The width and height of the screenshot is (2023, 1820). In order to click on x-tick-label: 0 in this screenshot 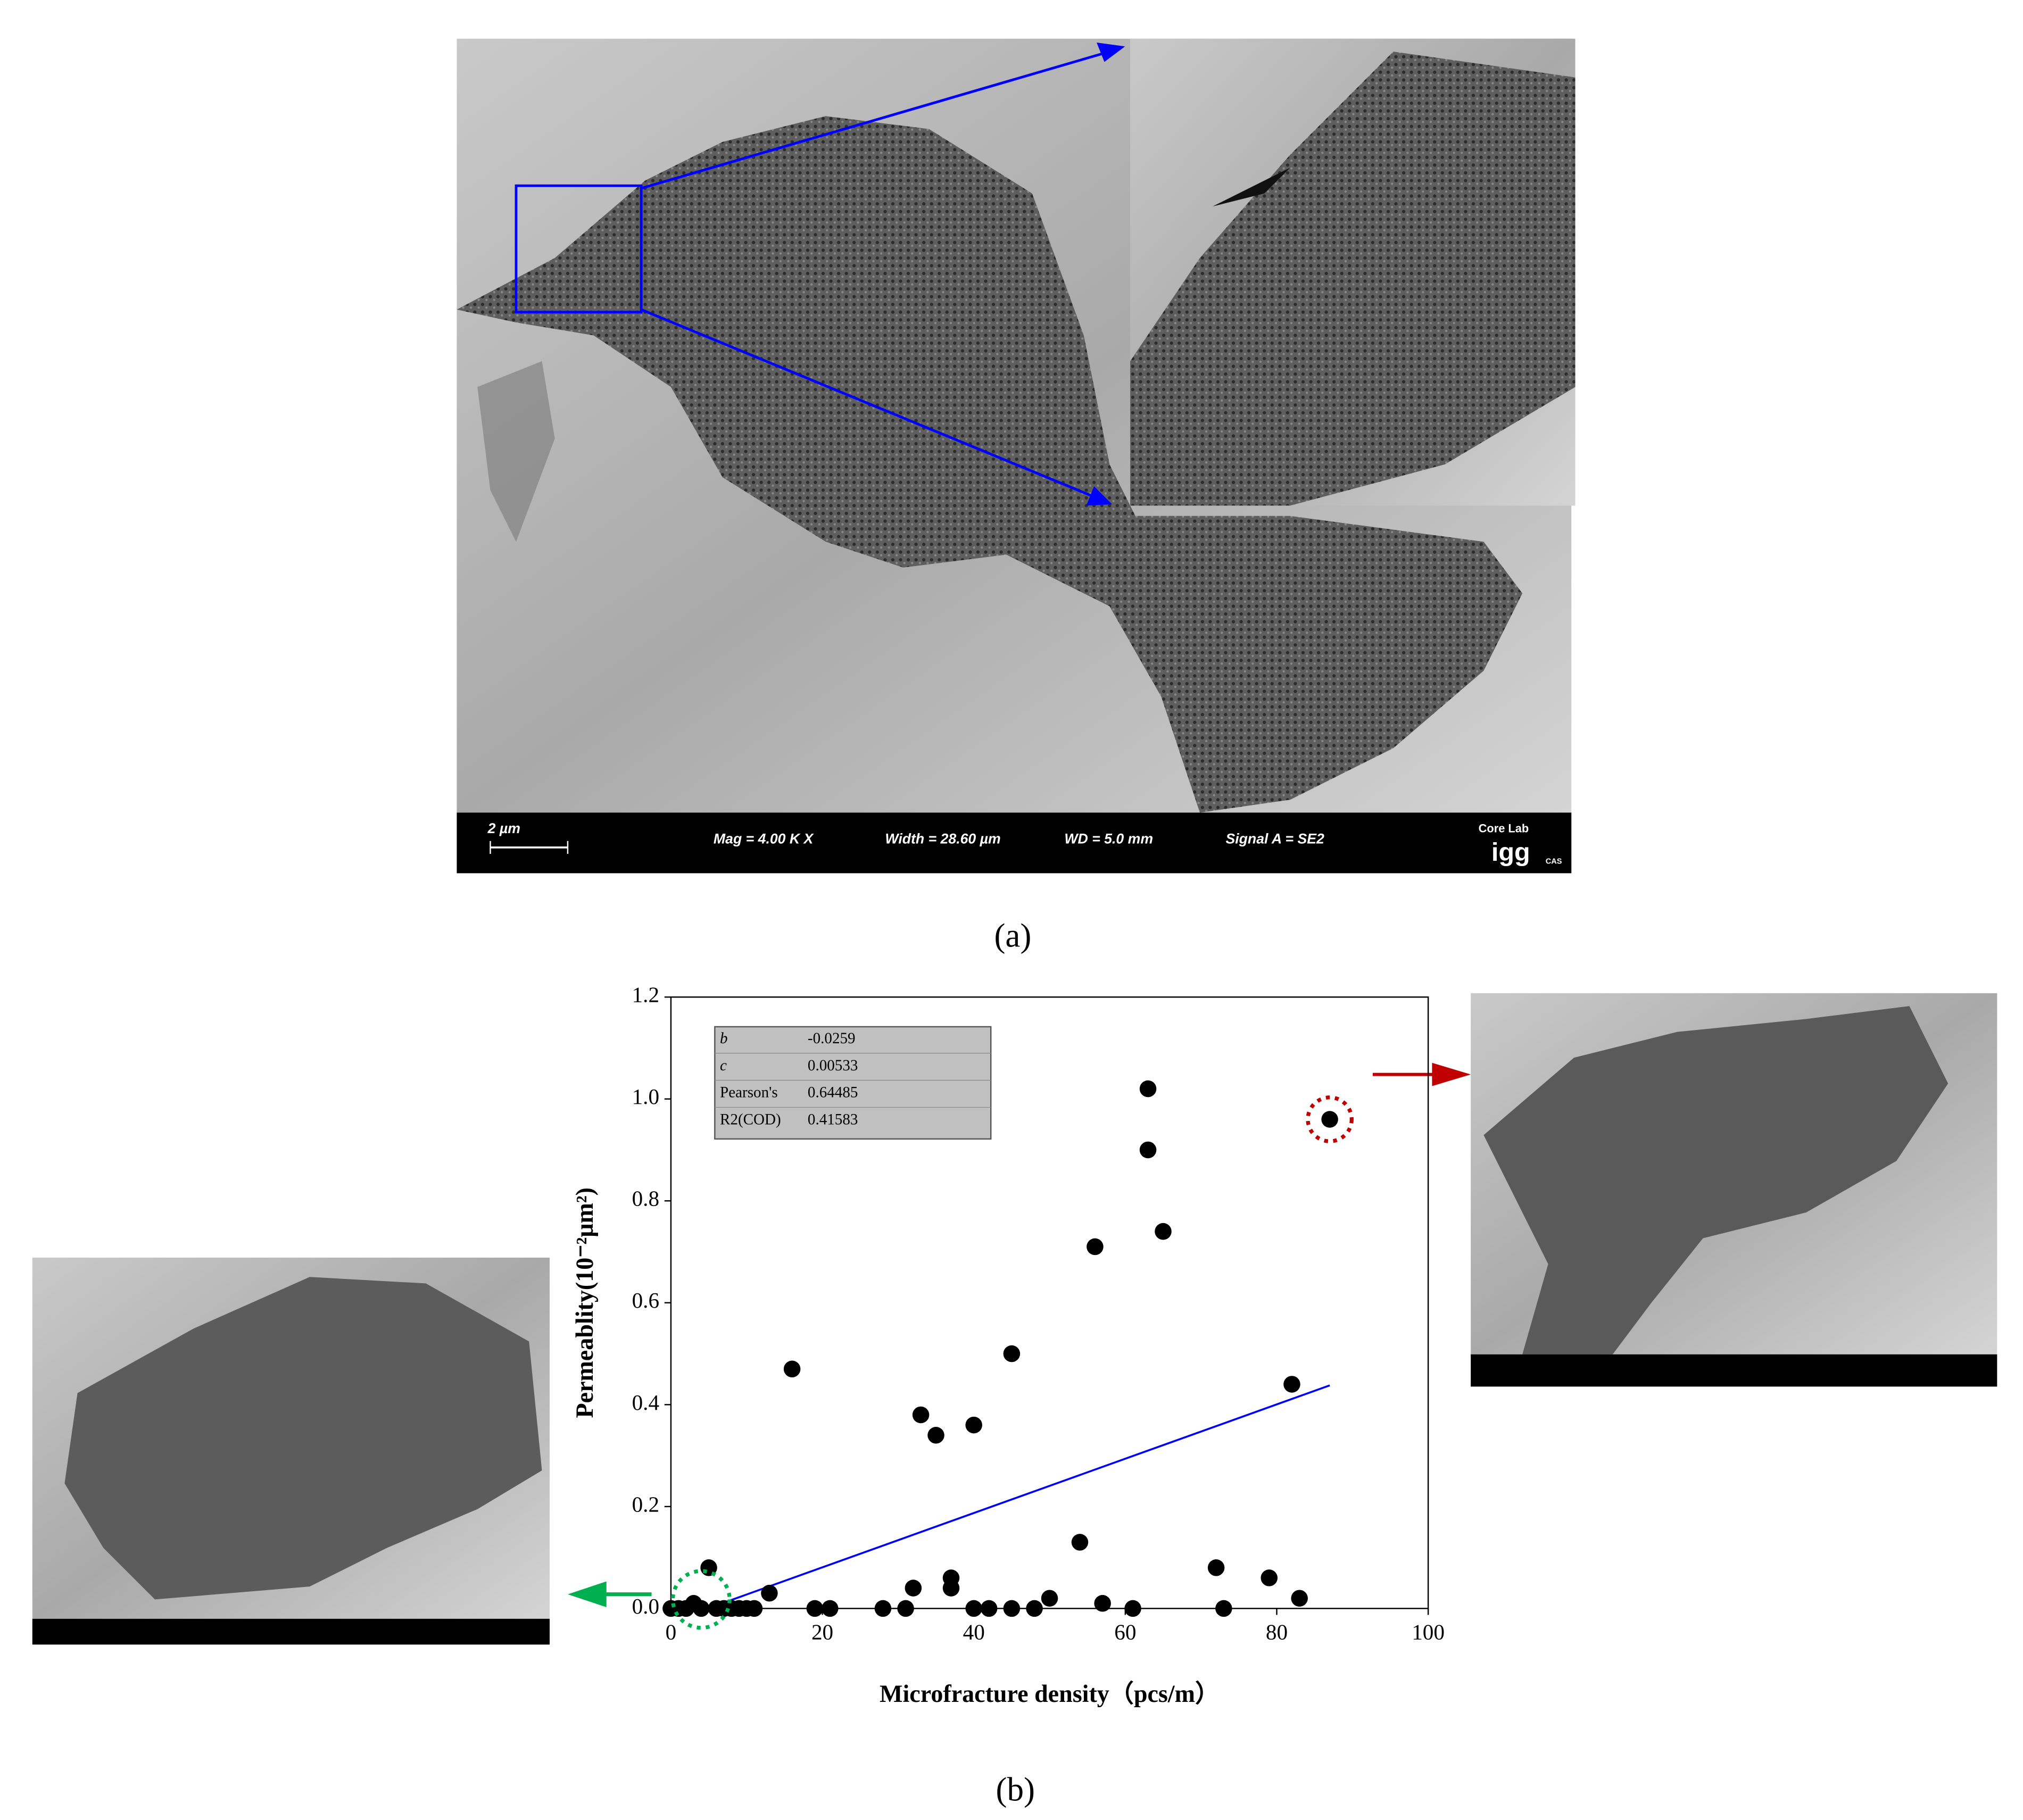, I will do `click(671, 1631)`.